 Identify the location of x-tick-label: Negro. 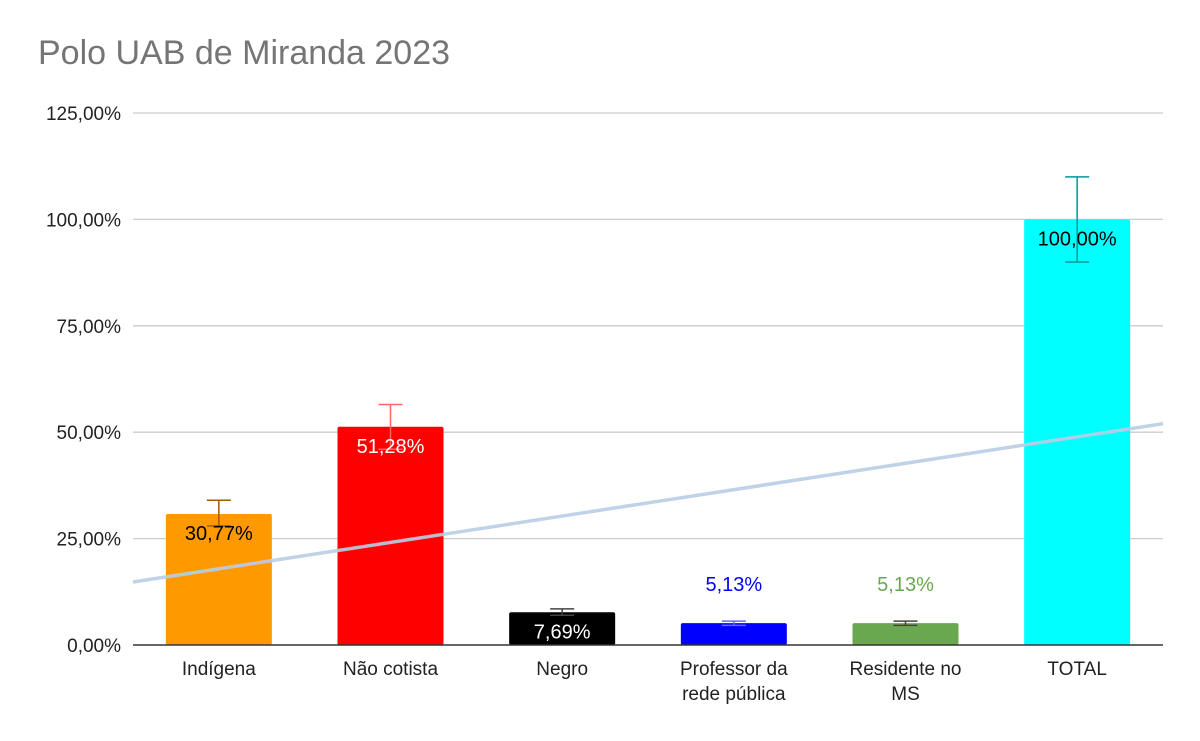
(562, 669).